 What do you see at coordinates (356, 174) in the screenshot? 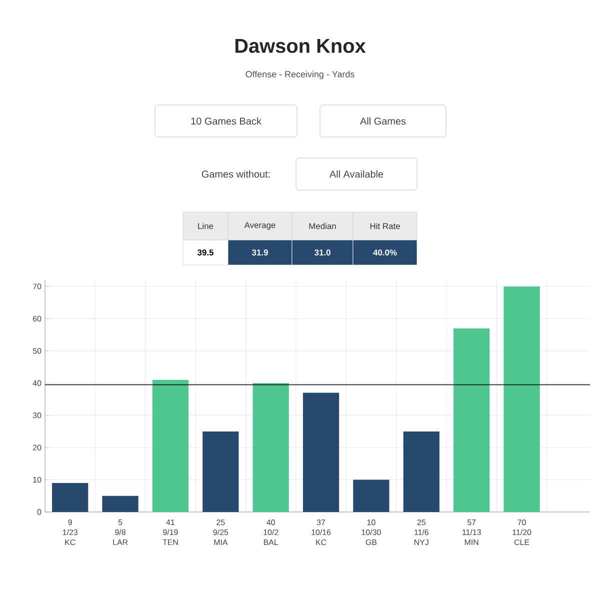
I see `text: All Available` at bounding box center [356, 174].